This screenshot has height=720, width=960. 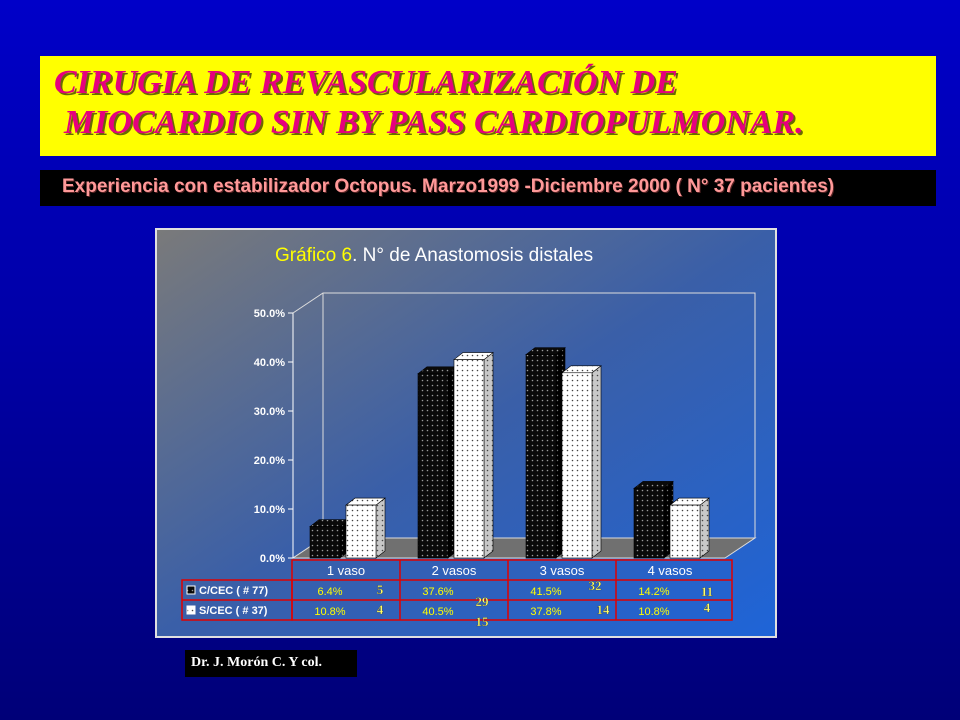 What do you see at coordinates (366, 82) in the screenshot?
I see `slide-title-line1: CIRUGIA DE REVASCULARIZACIÓN DE` at bounding box center [366, 82].